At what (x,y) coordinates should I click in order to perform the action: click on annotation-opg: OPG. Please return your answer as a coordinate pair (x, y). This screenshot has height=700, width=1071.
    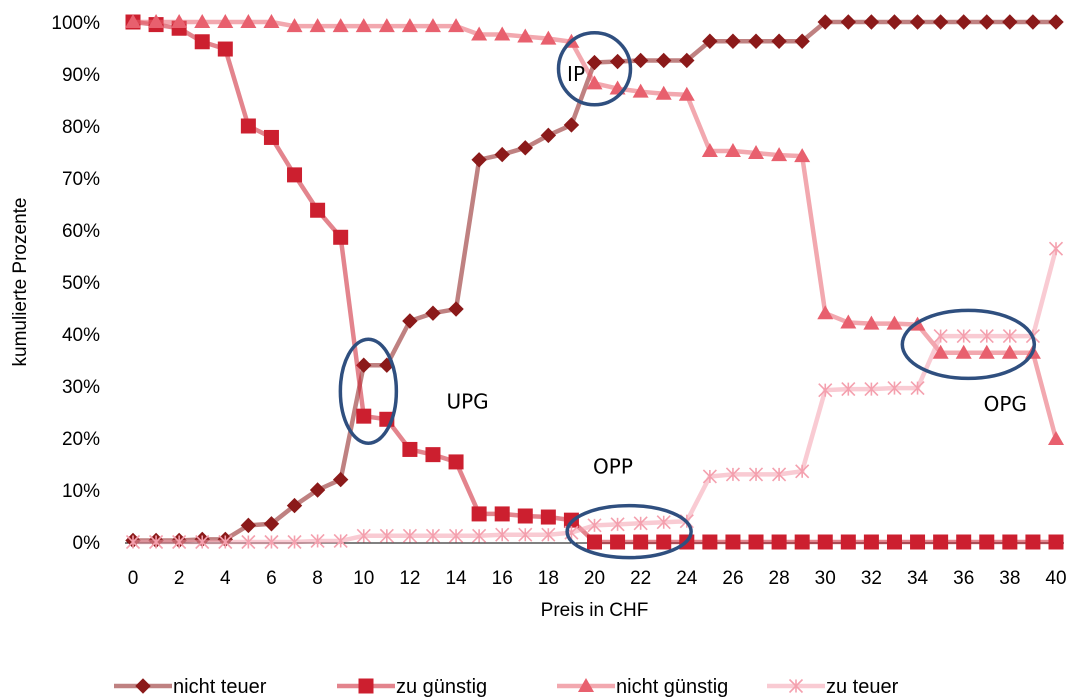
    Looking at the image, I should click on (1005, 404).